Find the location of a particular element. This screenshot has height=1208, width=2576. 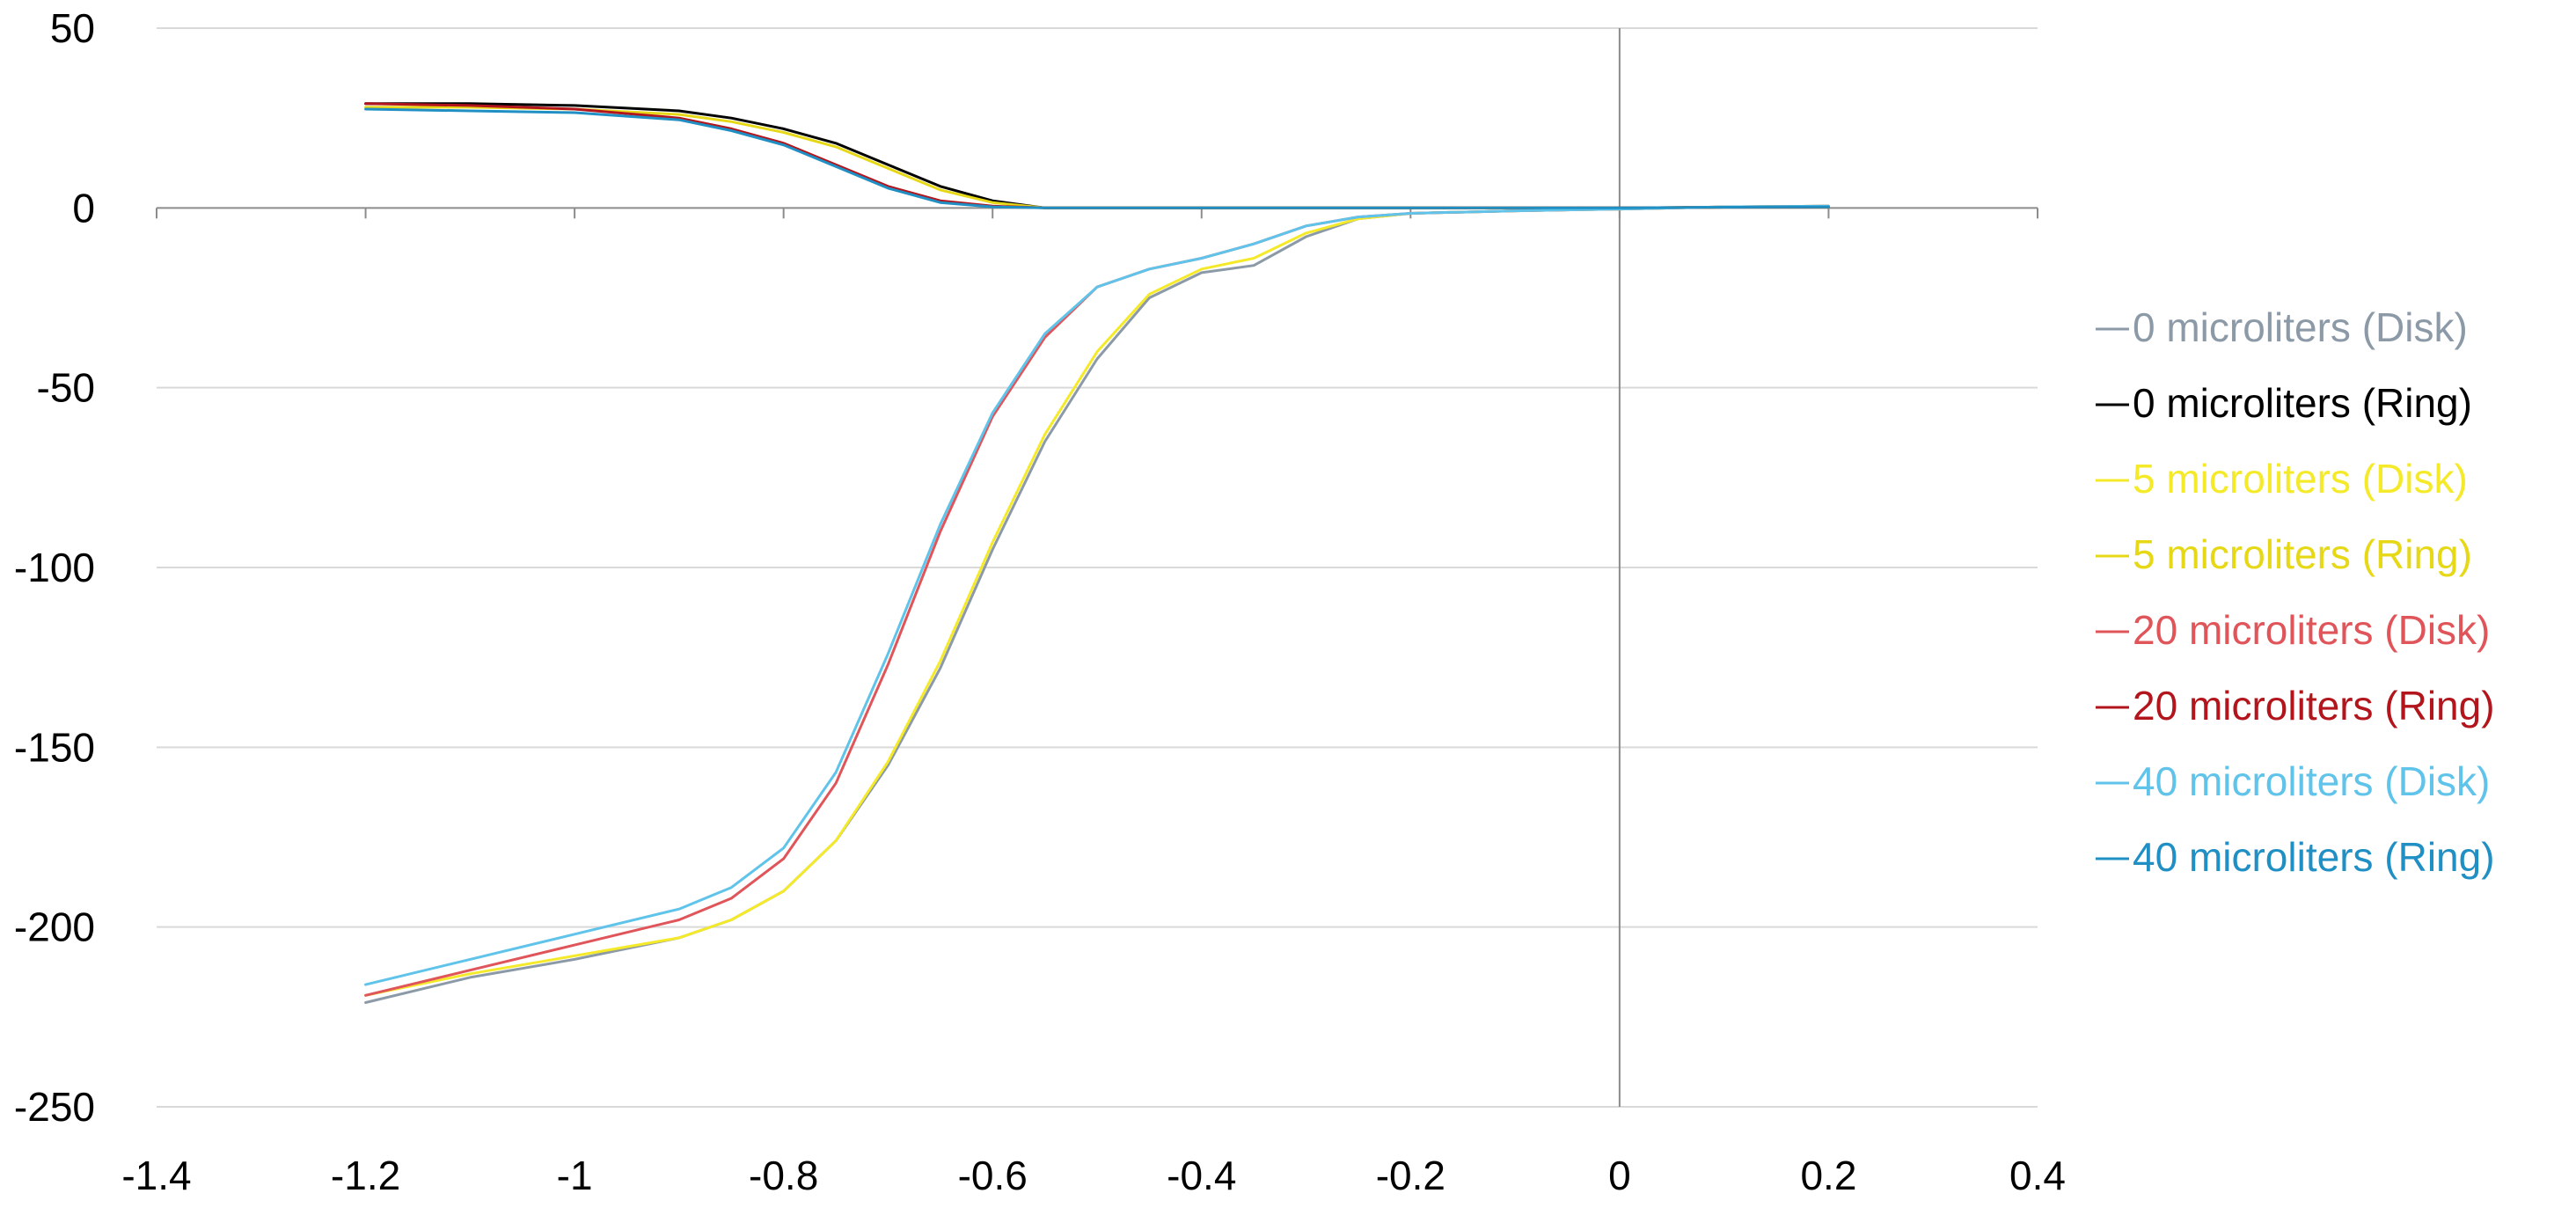

y-tick-label-0: 50 is located at coordinates (72, 28).